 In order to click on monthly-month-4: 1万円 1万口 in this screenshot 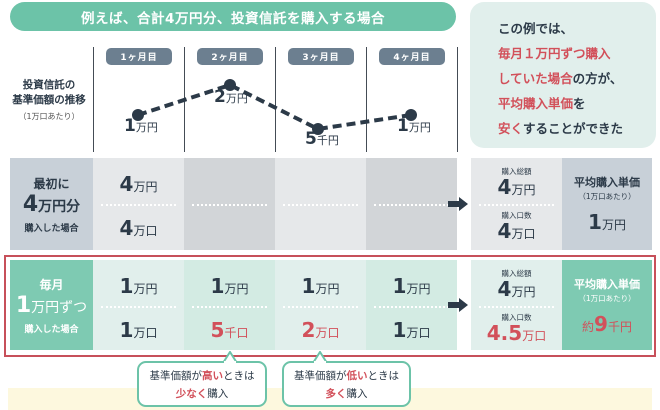, I will do `click(411, 305)`.